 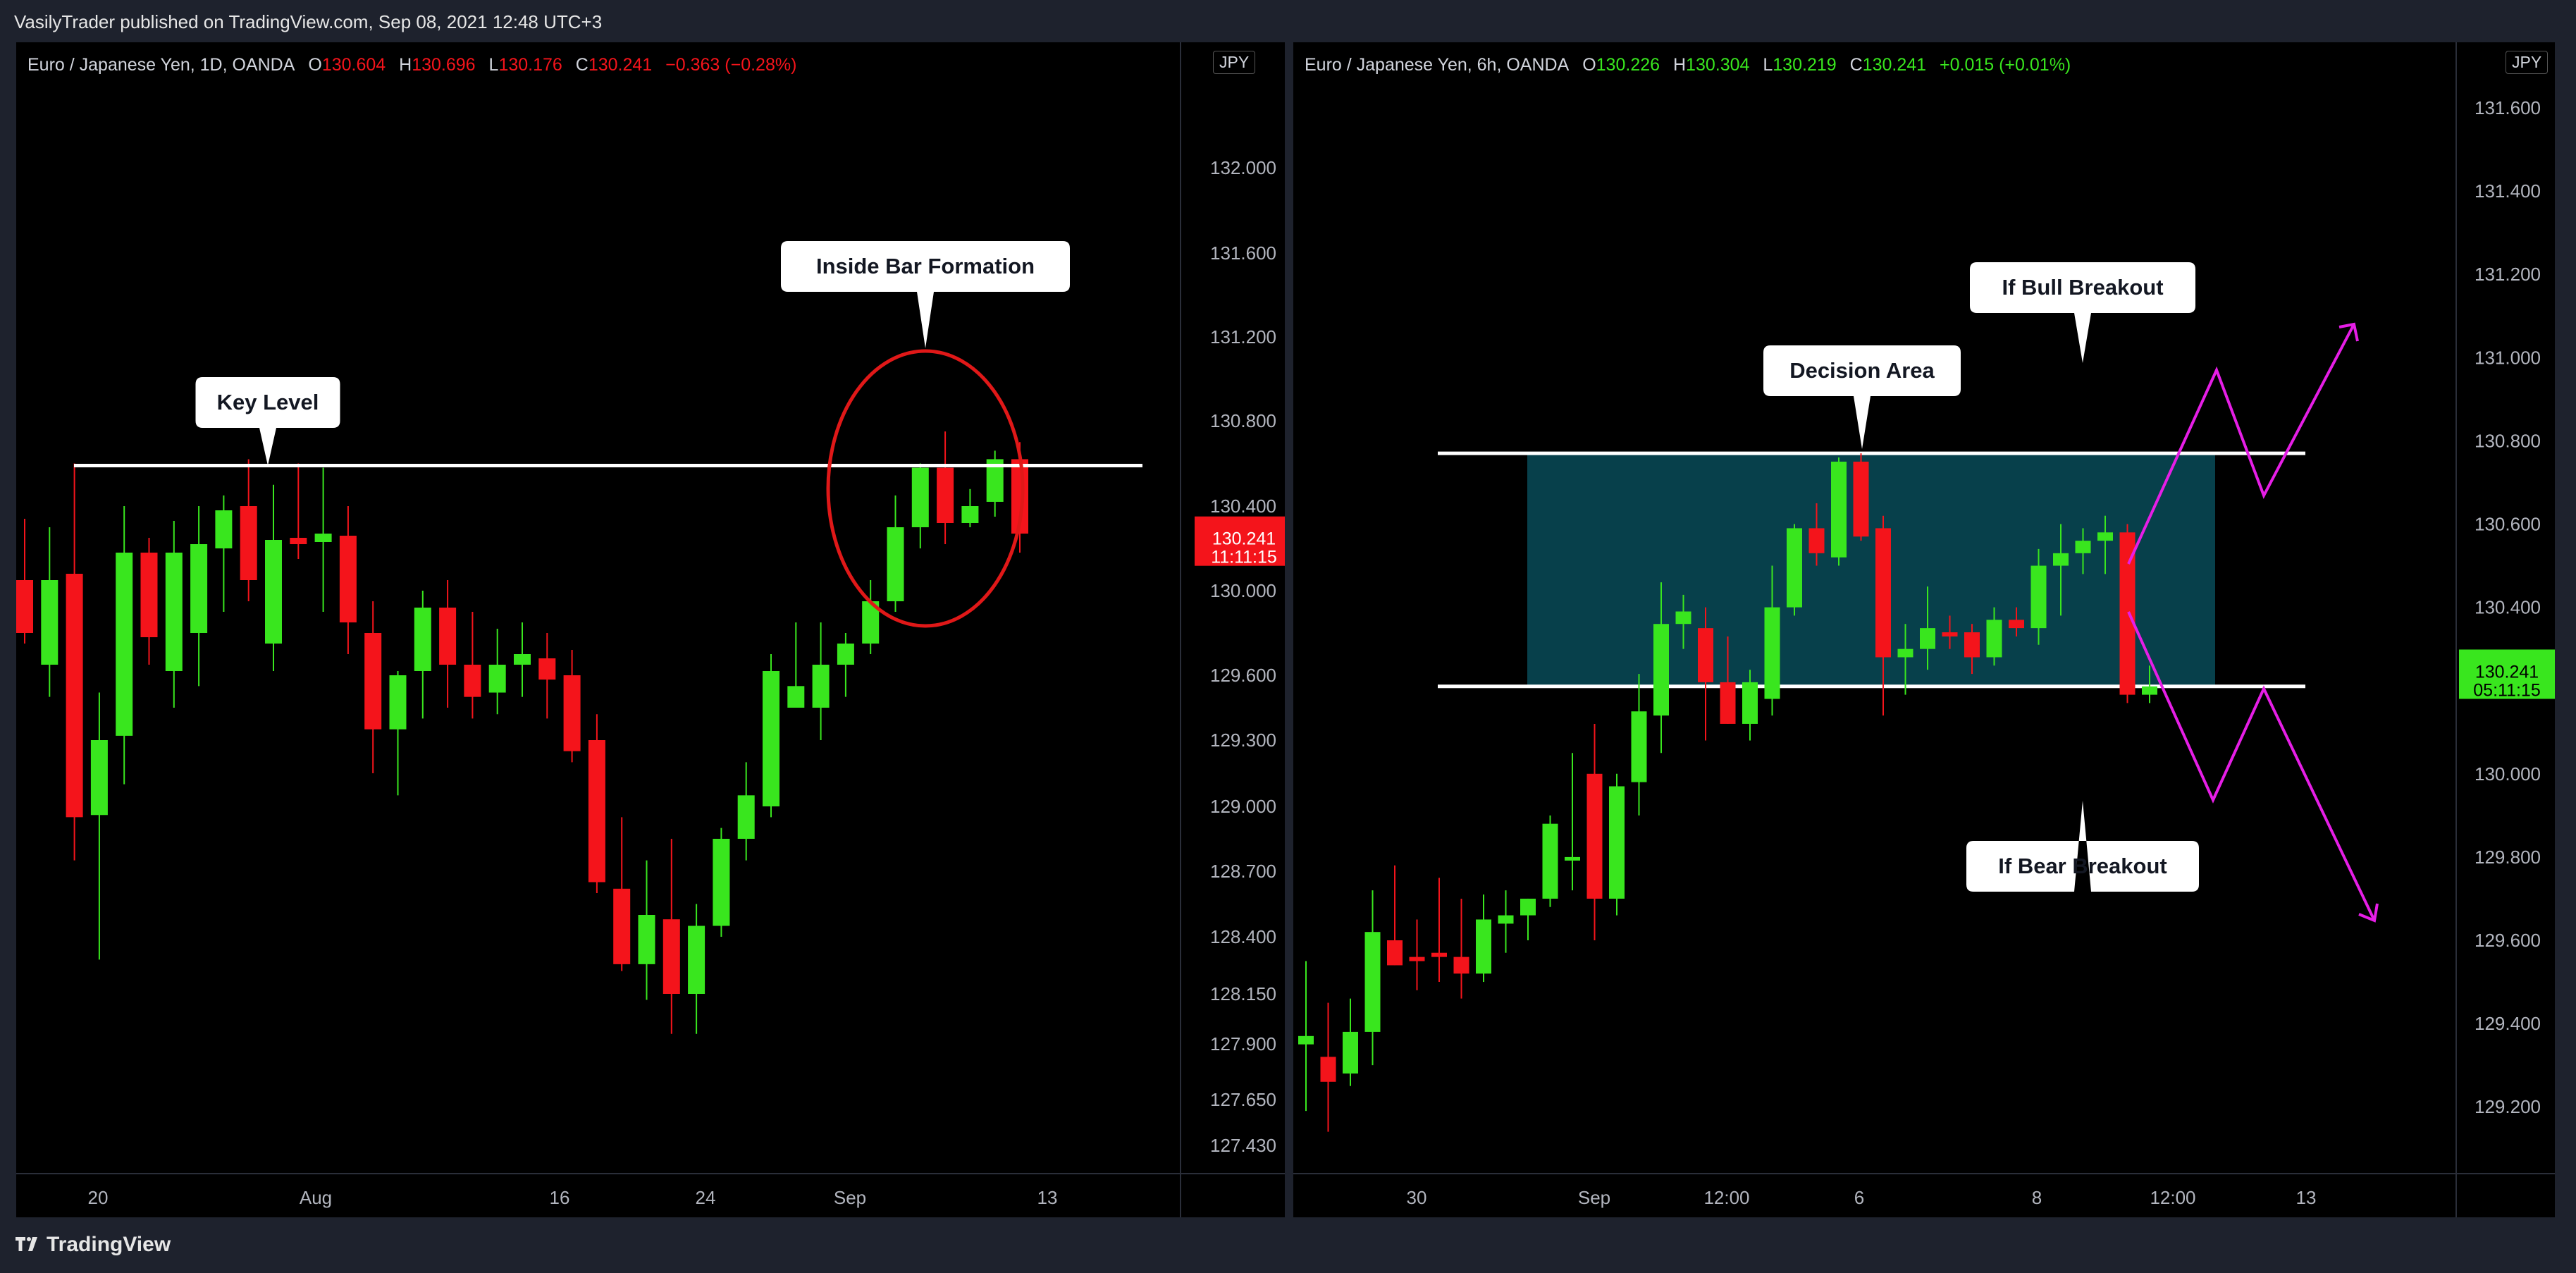 What do you see at coordinates (2241, 444) in the screenshot?
I see `bull-scenario-path` at bounding box center [2241, 444].